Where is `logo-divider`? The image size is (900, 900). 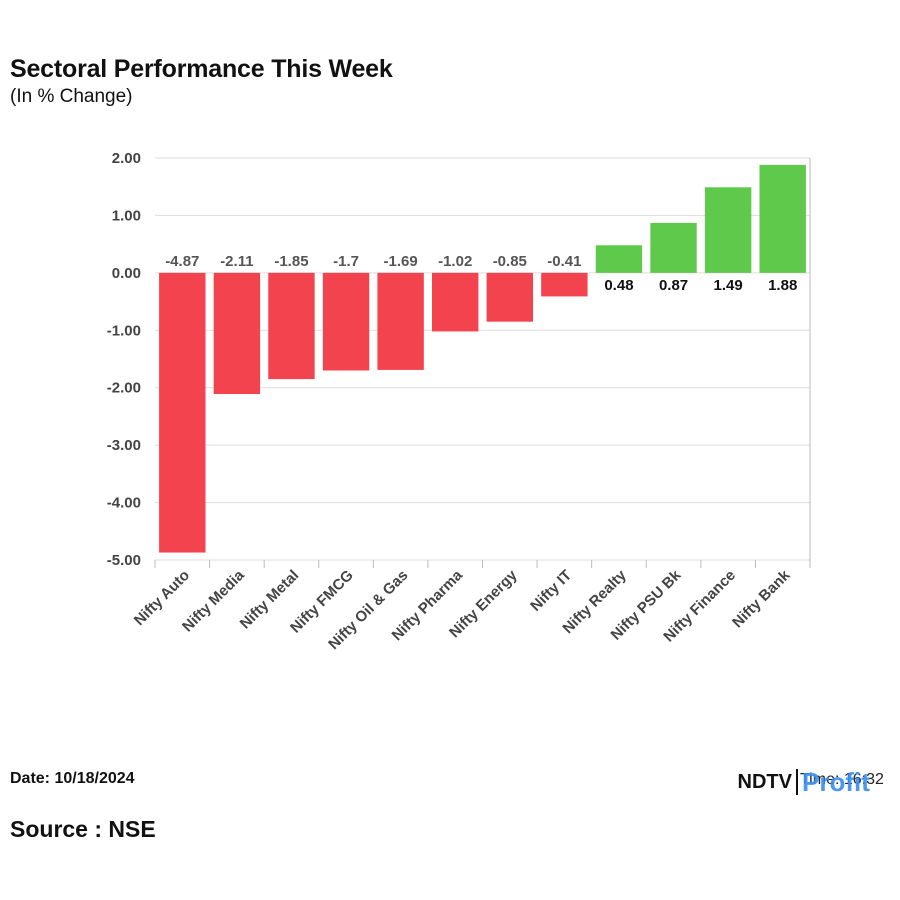 logo-divider is located at coordinates (797, 782).